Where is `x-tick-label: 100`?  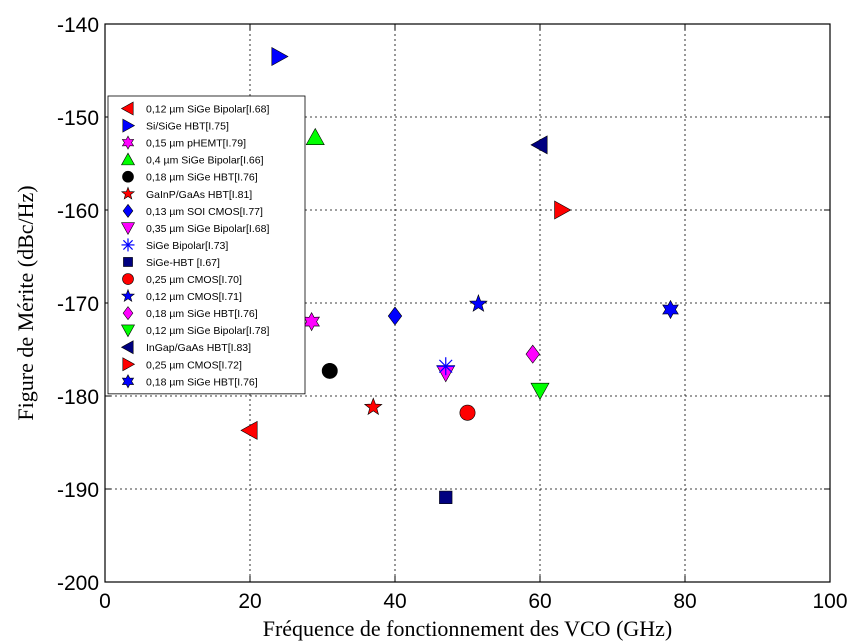 x-tick-label: 100 is located at coordinates (829, 601).